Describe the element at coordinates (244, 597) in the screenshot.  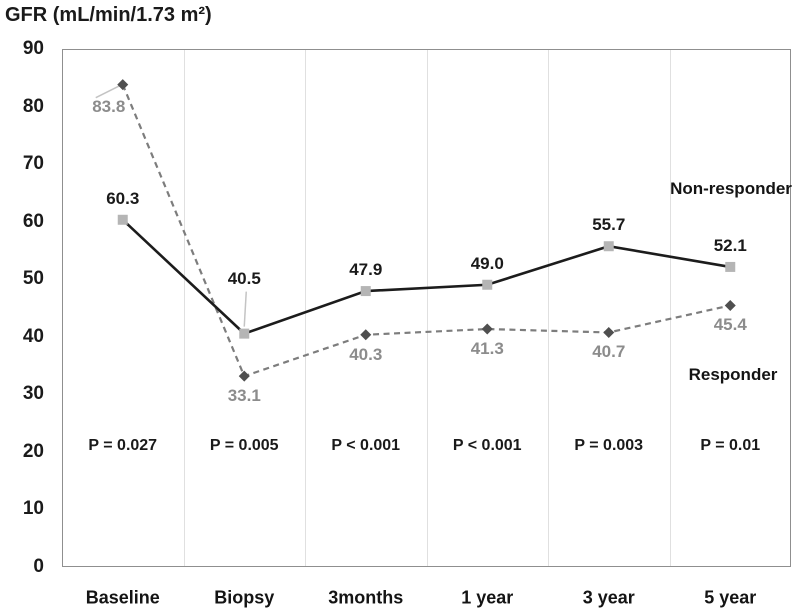
I see `x-axis-label: Biopsy` at that location.